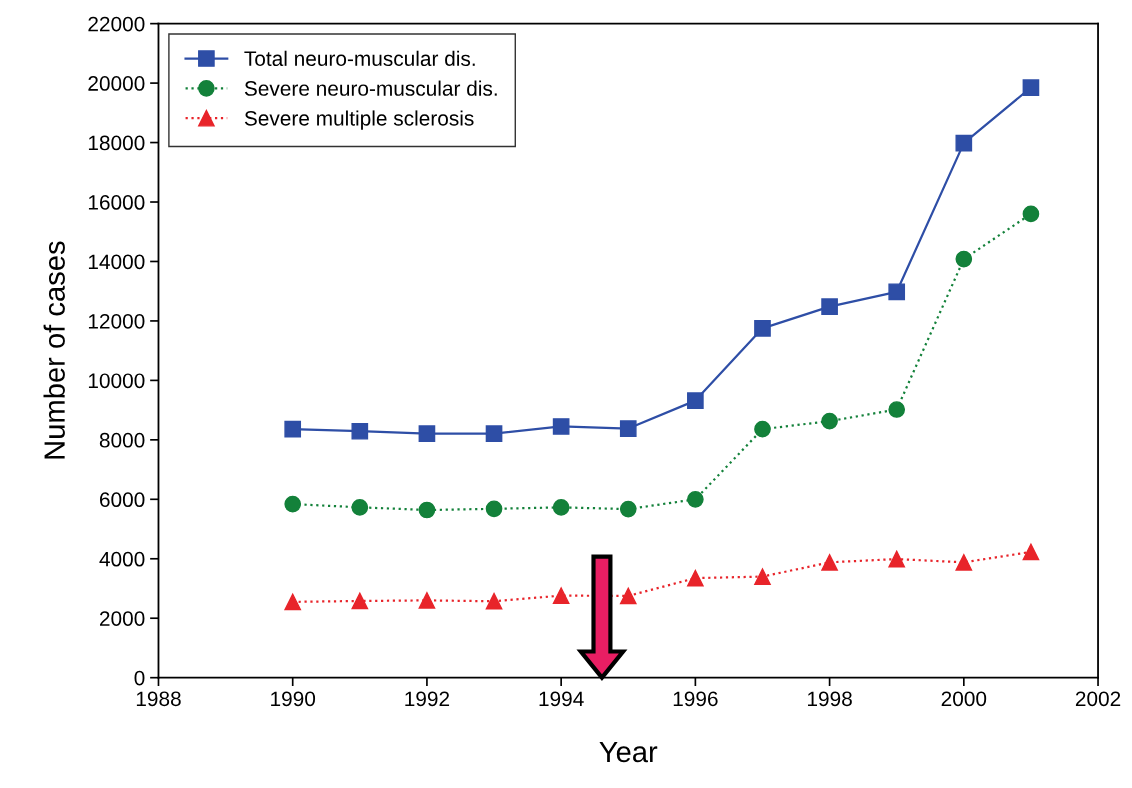  Describe the element at coordinates (427, 699) in the screenshot. I see `x-tick-label: 1992` at that location.